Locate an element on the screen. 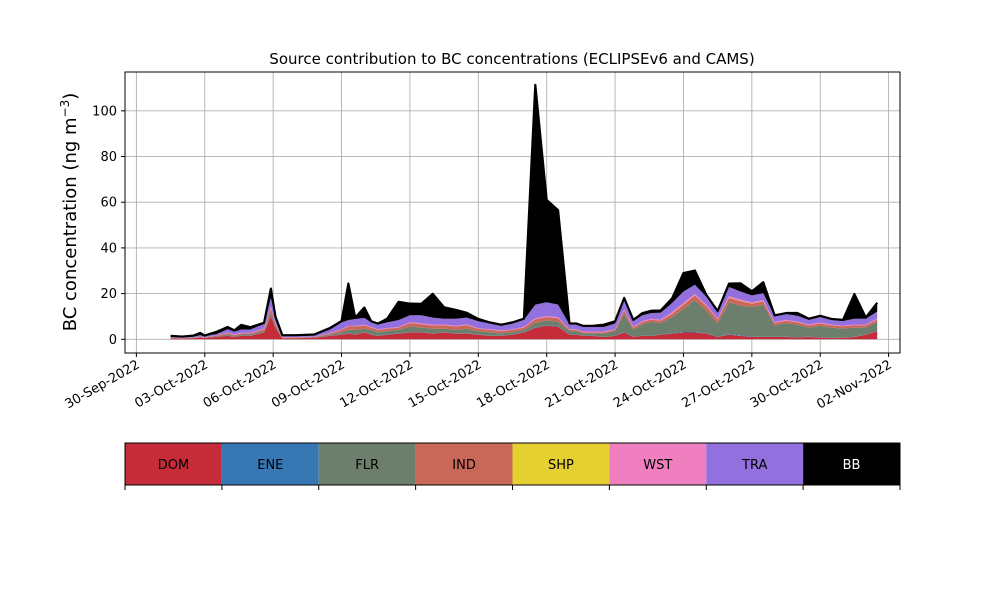  legend-label-ind: IND is located at coordinates (464, 465).